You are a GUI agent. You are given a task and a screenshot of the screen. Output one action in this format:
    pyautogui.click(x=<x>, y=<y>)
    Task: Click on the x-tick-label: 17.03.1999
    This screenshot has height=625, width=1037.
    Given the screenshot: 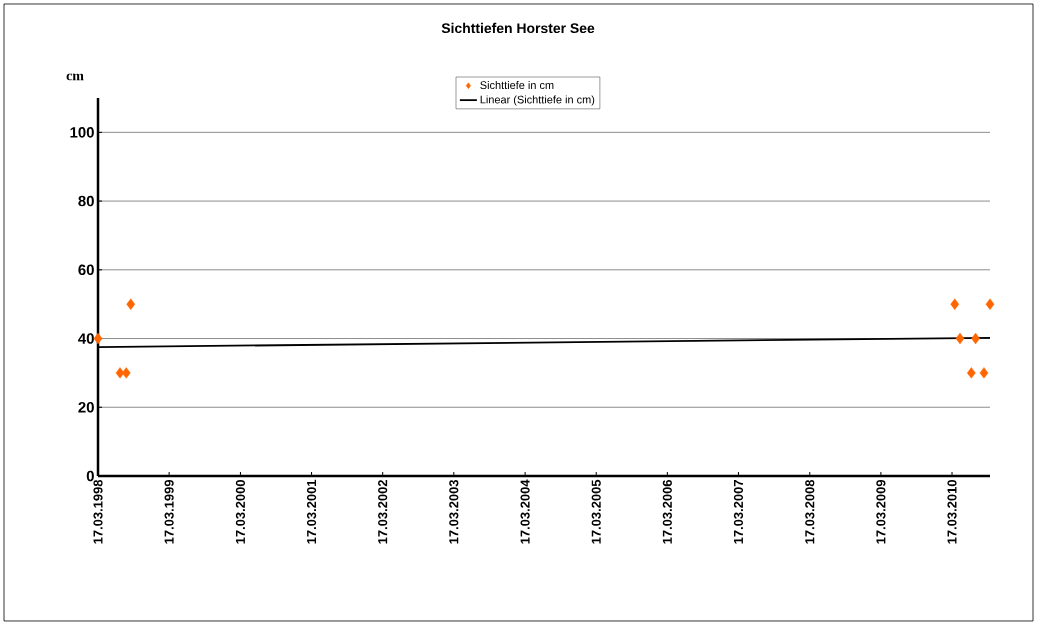 What is the action you would take?
    pyautogui.click(x=169, y=512)
    